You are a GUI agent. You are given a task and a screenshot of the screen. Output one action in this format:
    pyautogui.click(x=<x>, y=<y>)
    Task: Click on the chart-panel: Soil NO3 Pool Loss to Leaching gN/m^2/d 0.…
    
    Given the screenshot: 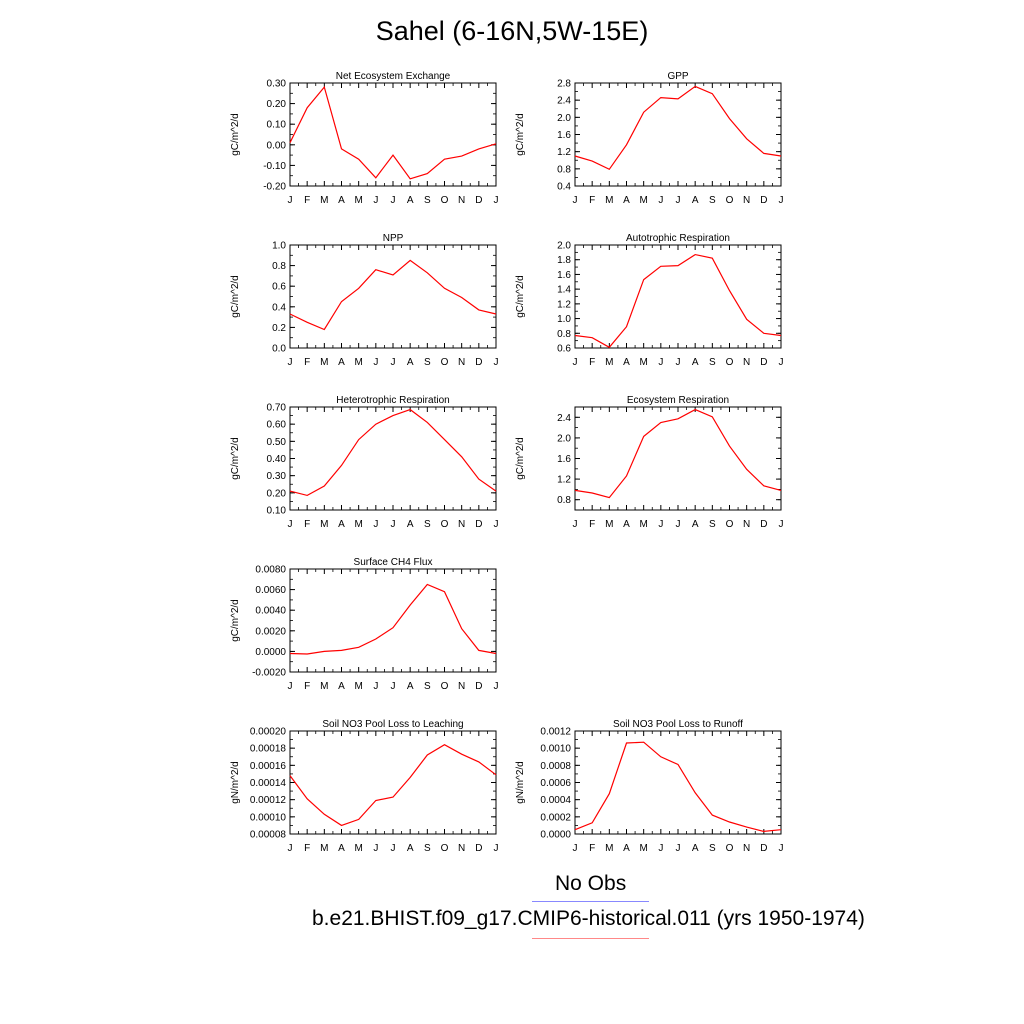 What is the action you would take?
    pyautogui.click(x=364, y=786)
    